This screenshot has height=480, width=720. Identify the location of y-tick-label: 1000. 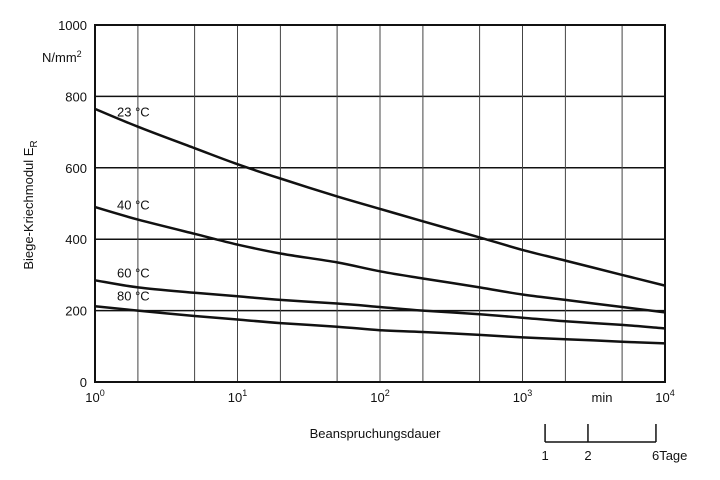
(72, 25).